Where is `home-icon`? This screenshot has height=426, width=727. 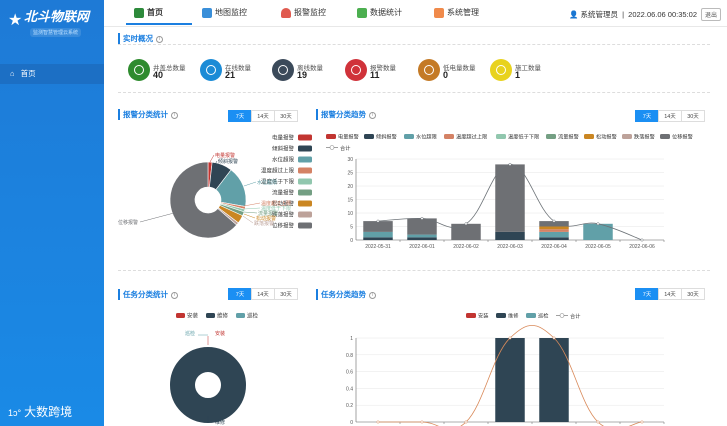
home-icon is located at coordinates (139, 12).